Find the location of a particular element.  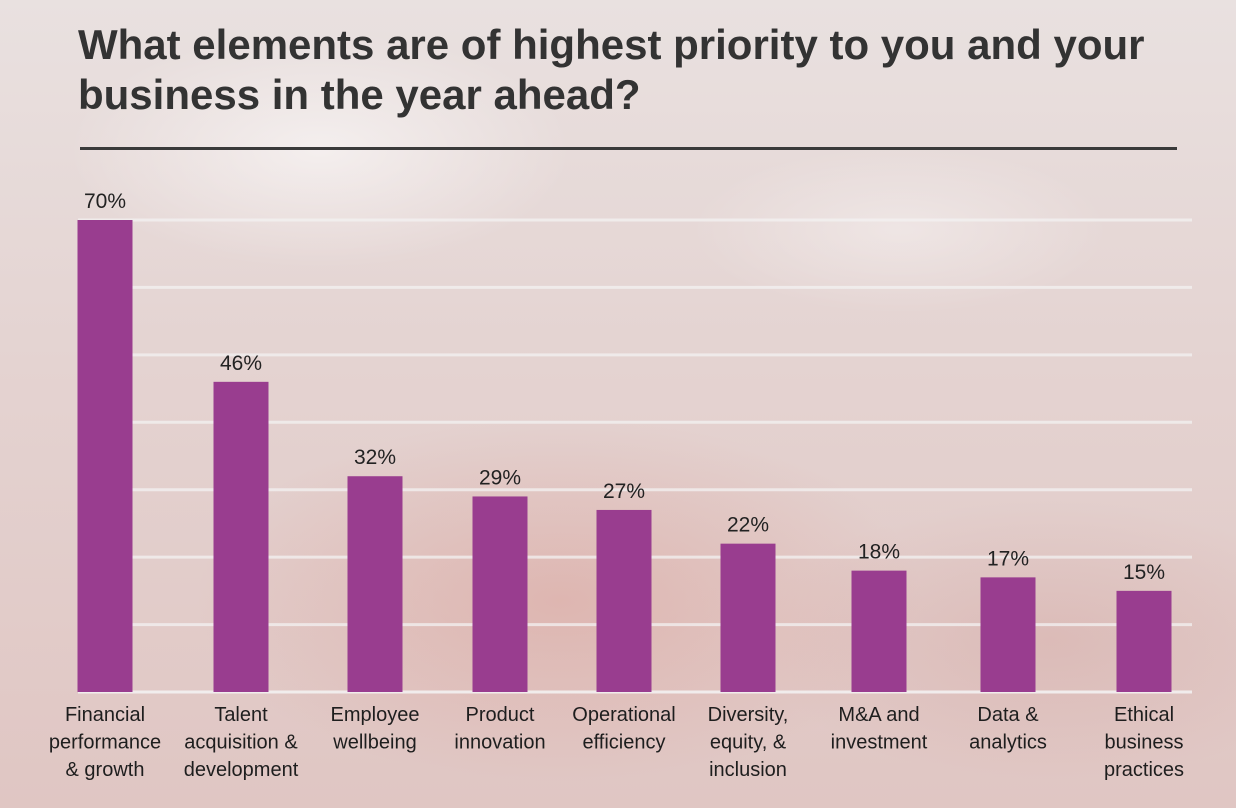

data-label: 22% is located at coordinates (748, 525).